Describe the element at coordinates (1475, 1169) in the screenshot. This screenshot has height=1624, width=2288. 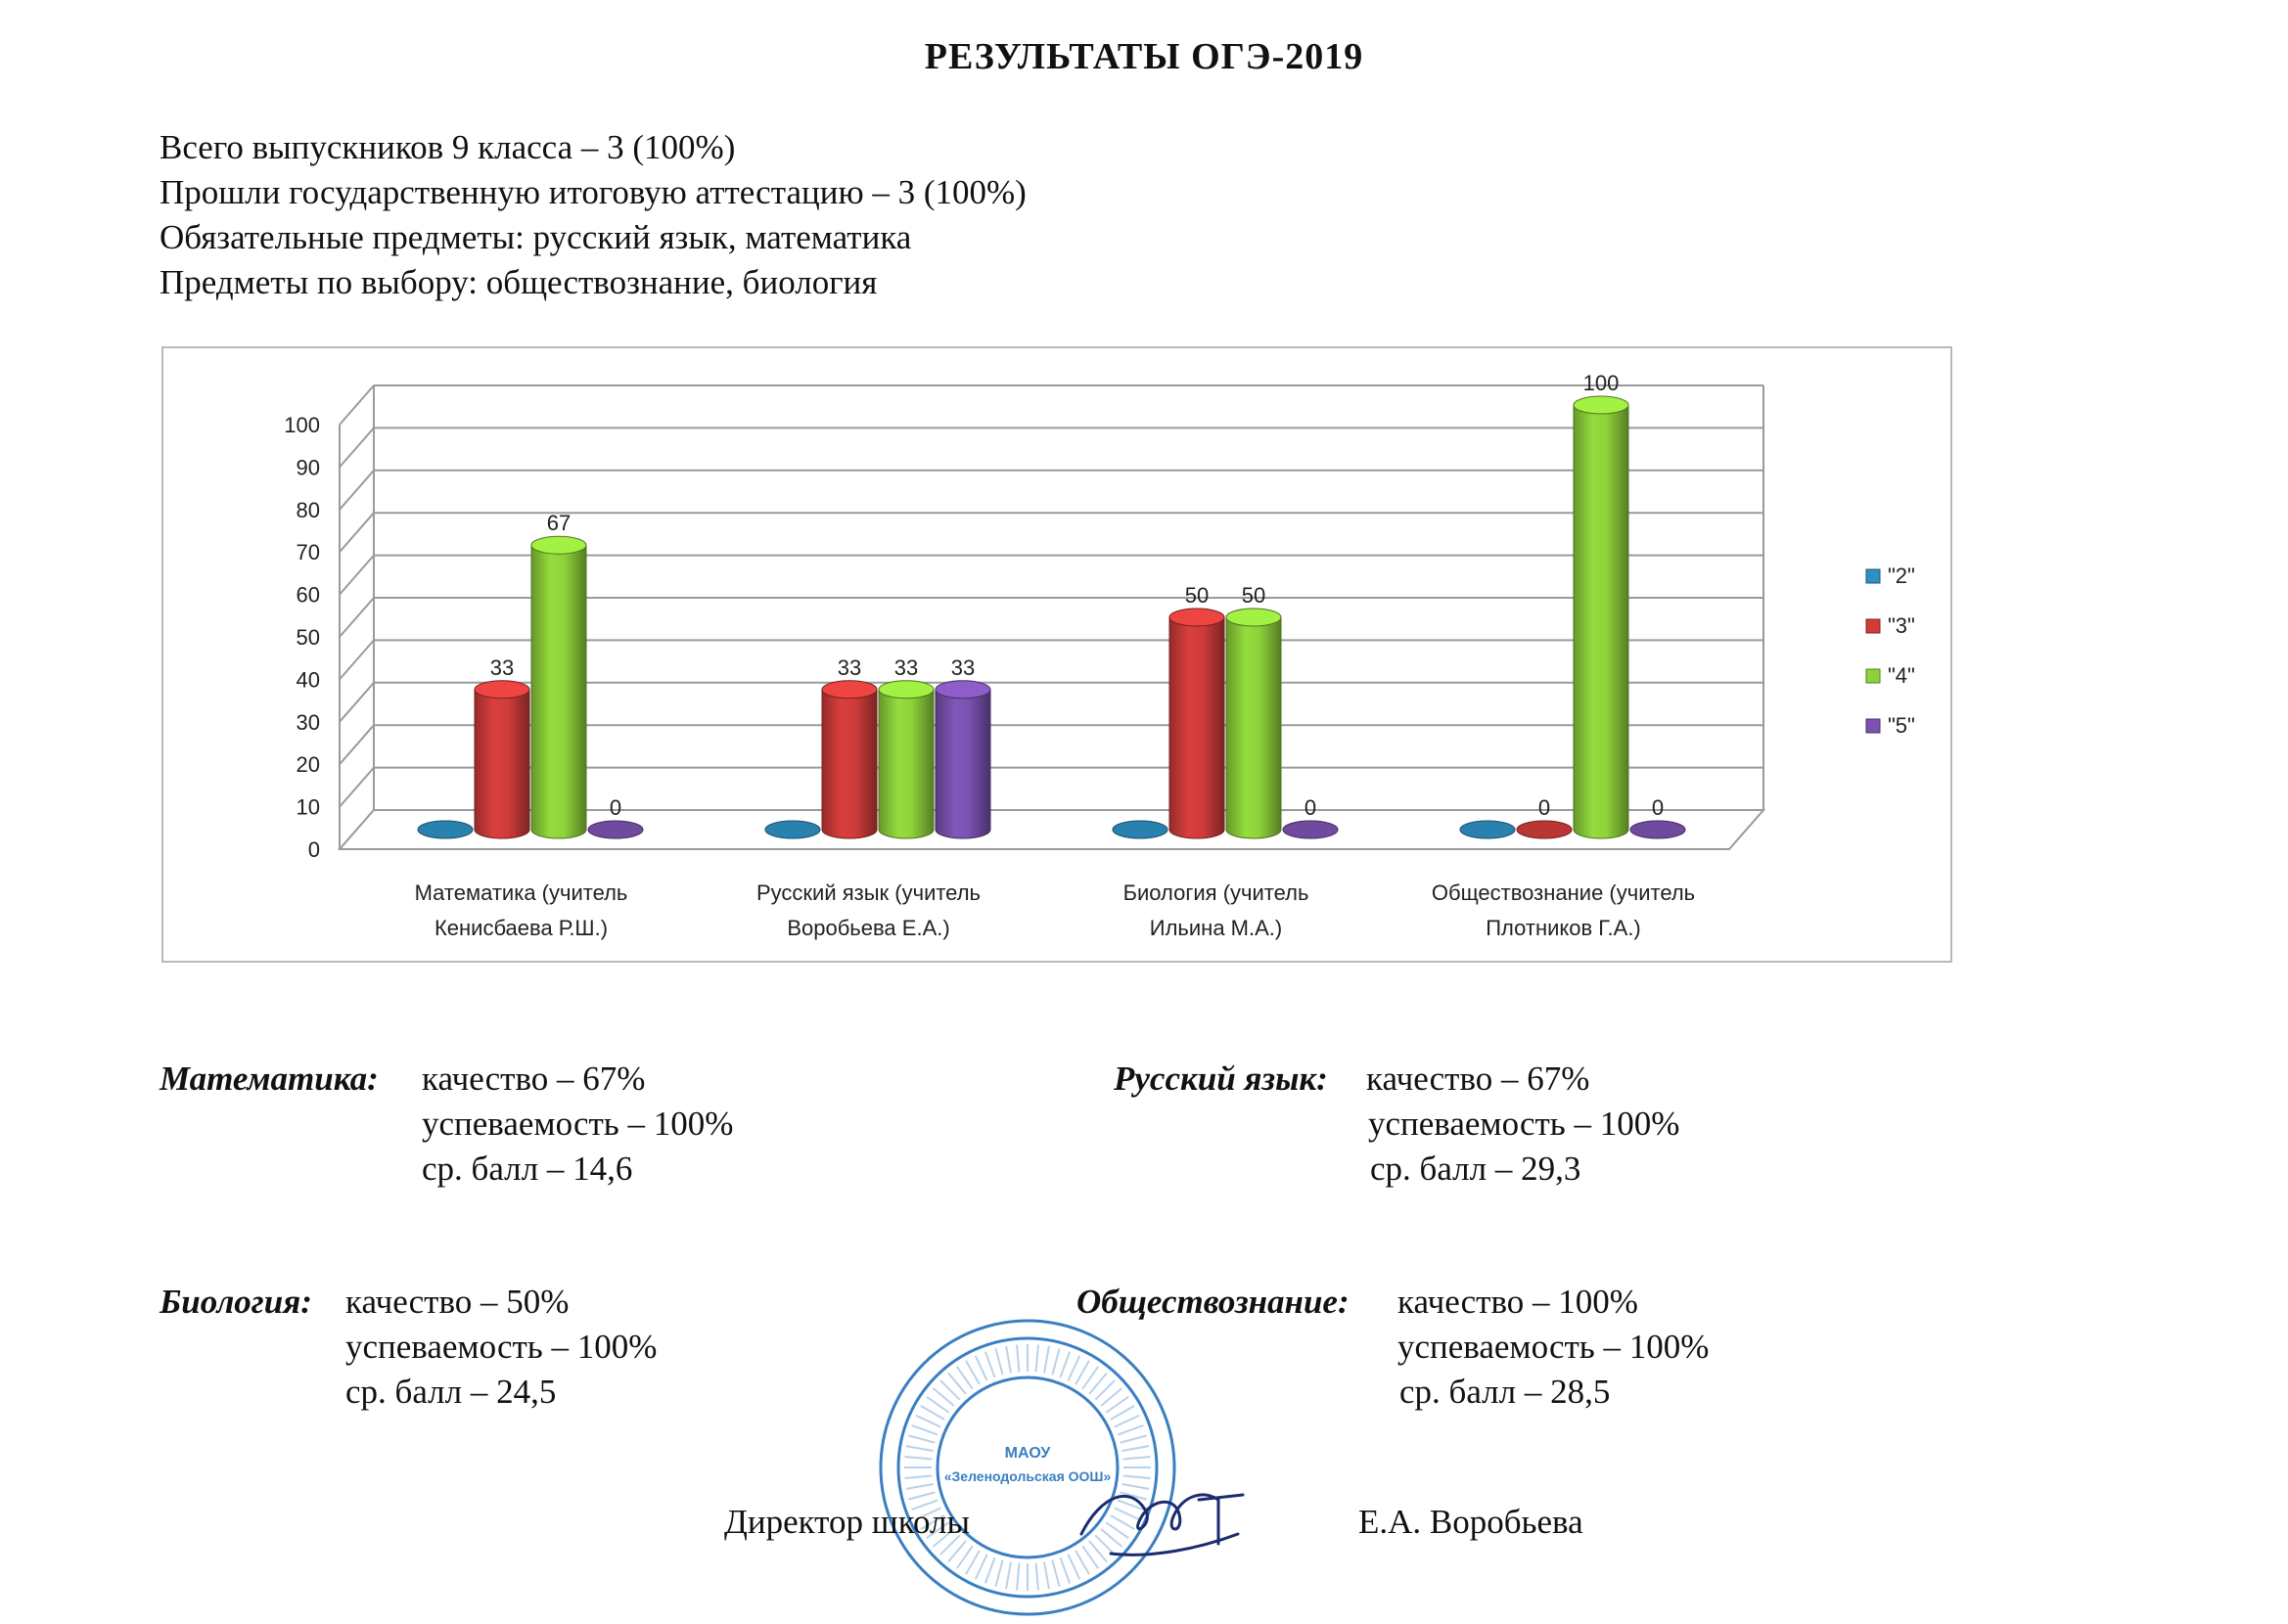
I see `russian-avg-score: ср. балл – 29,3` at that location.